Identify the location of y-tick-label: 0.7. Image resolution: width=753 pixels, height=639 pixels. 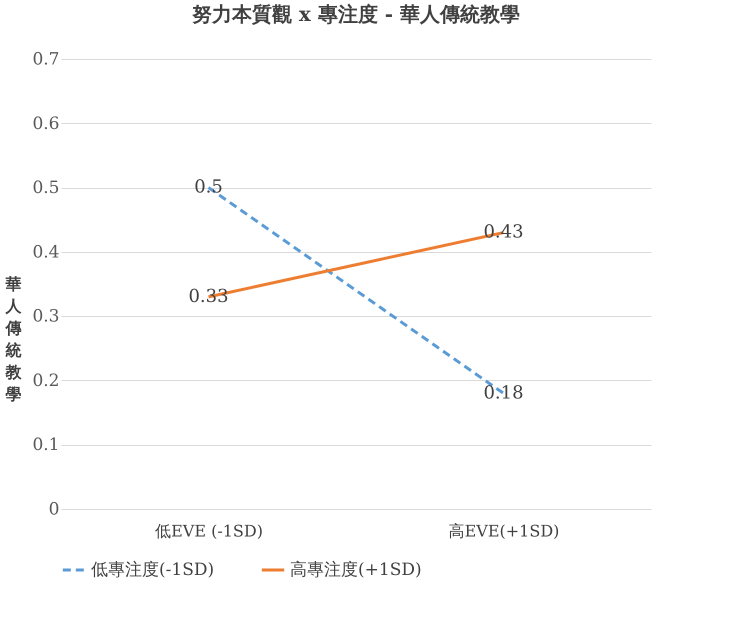
(46, 60).